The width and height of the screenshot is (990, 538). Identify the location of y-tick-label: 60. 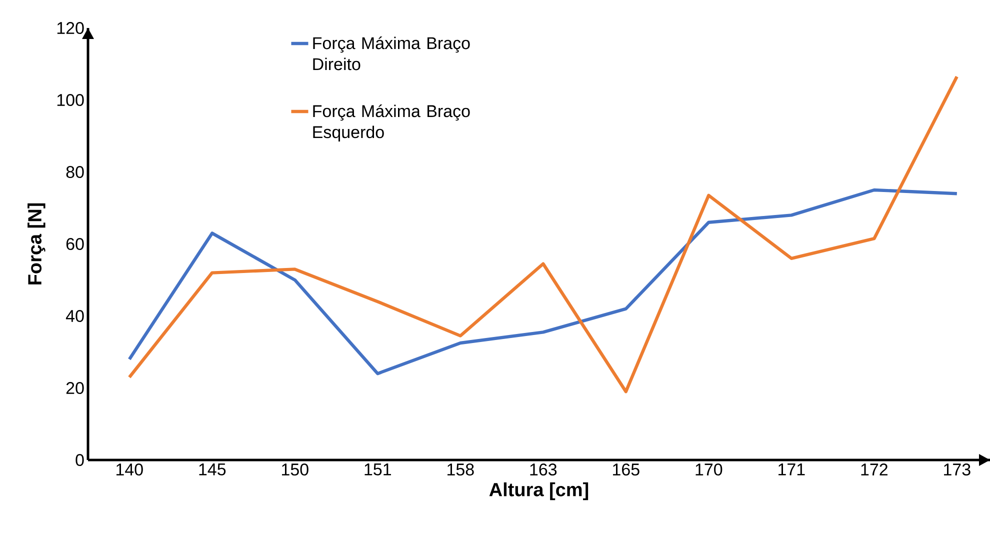
(75, 244).